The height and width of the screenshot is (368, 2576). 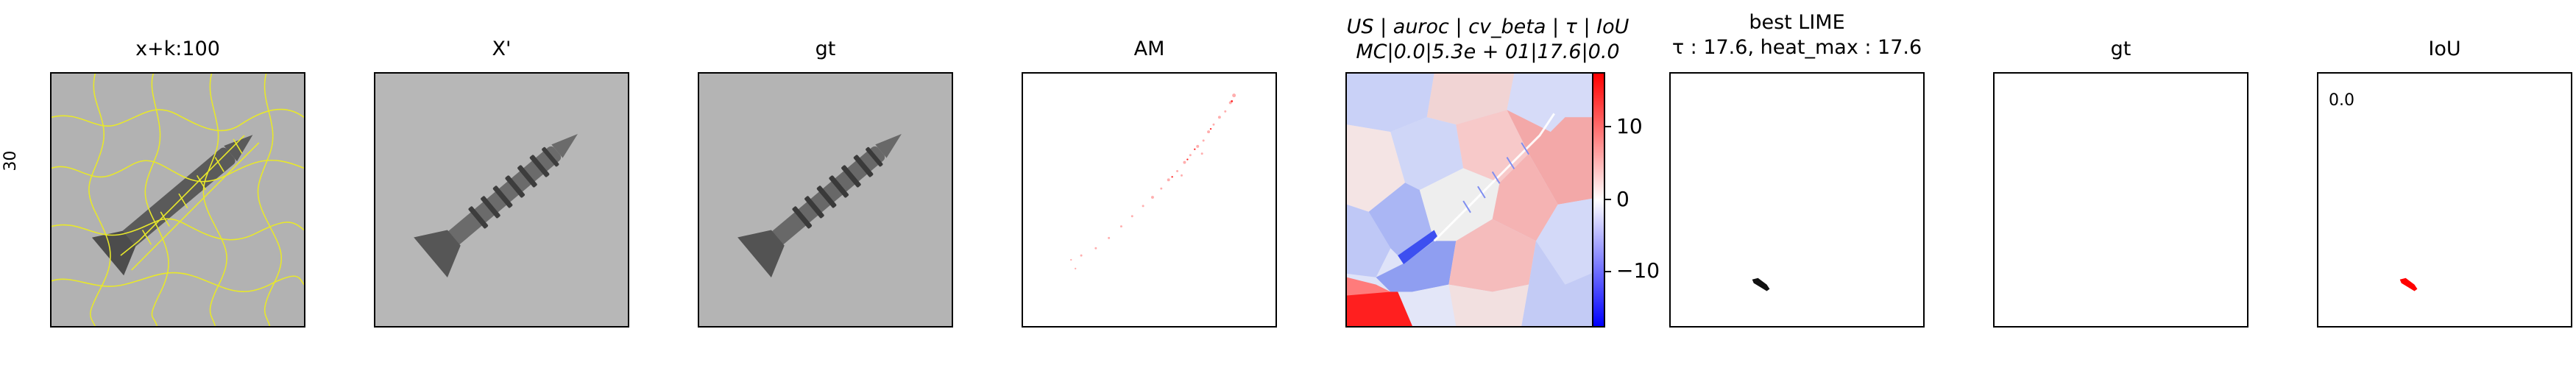 I want to click on screw-image, so click(x=501, y=200).